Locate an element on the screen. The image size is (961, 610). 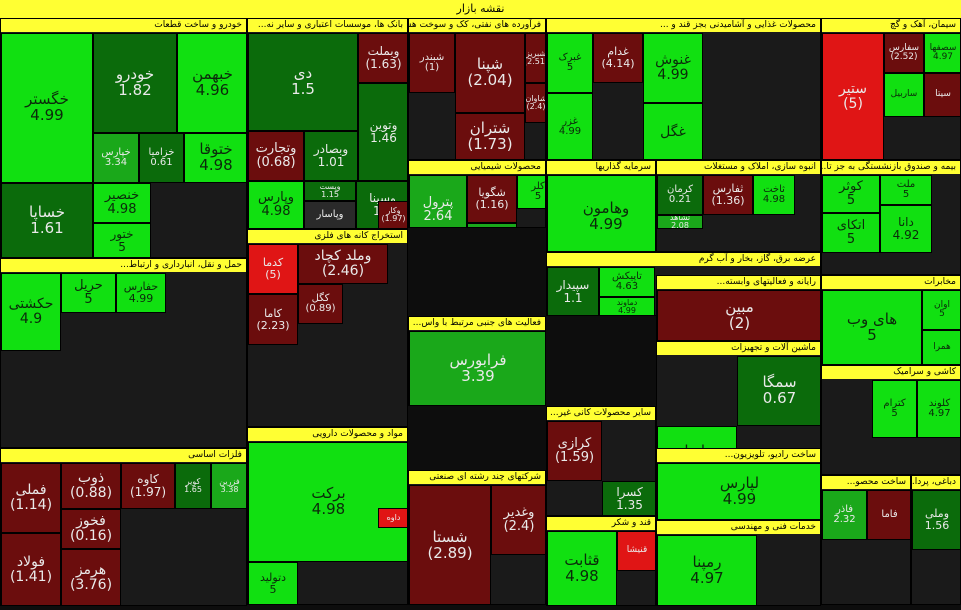
stock-cell: ساربیل is located at coordinates (904, 95).